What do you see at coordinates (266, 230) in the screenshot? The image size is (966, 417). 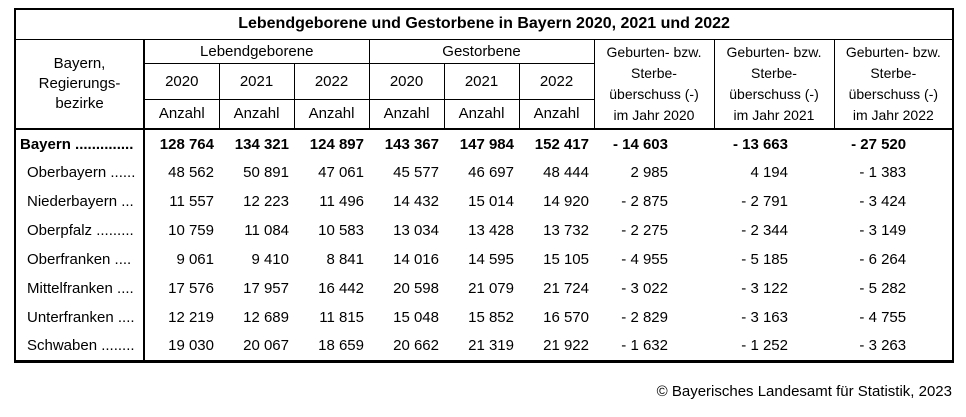 I see `cell-live-2021: 11 084` at bounding box center [266, 230].